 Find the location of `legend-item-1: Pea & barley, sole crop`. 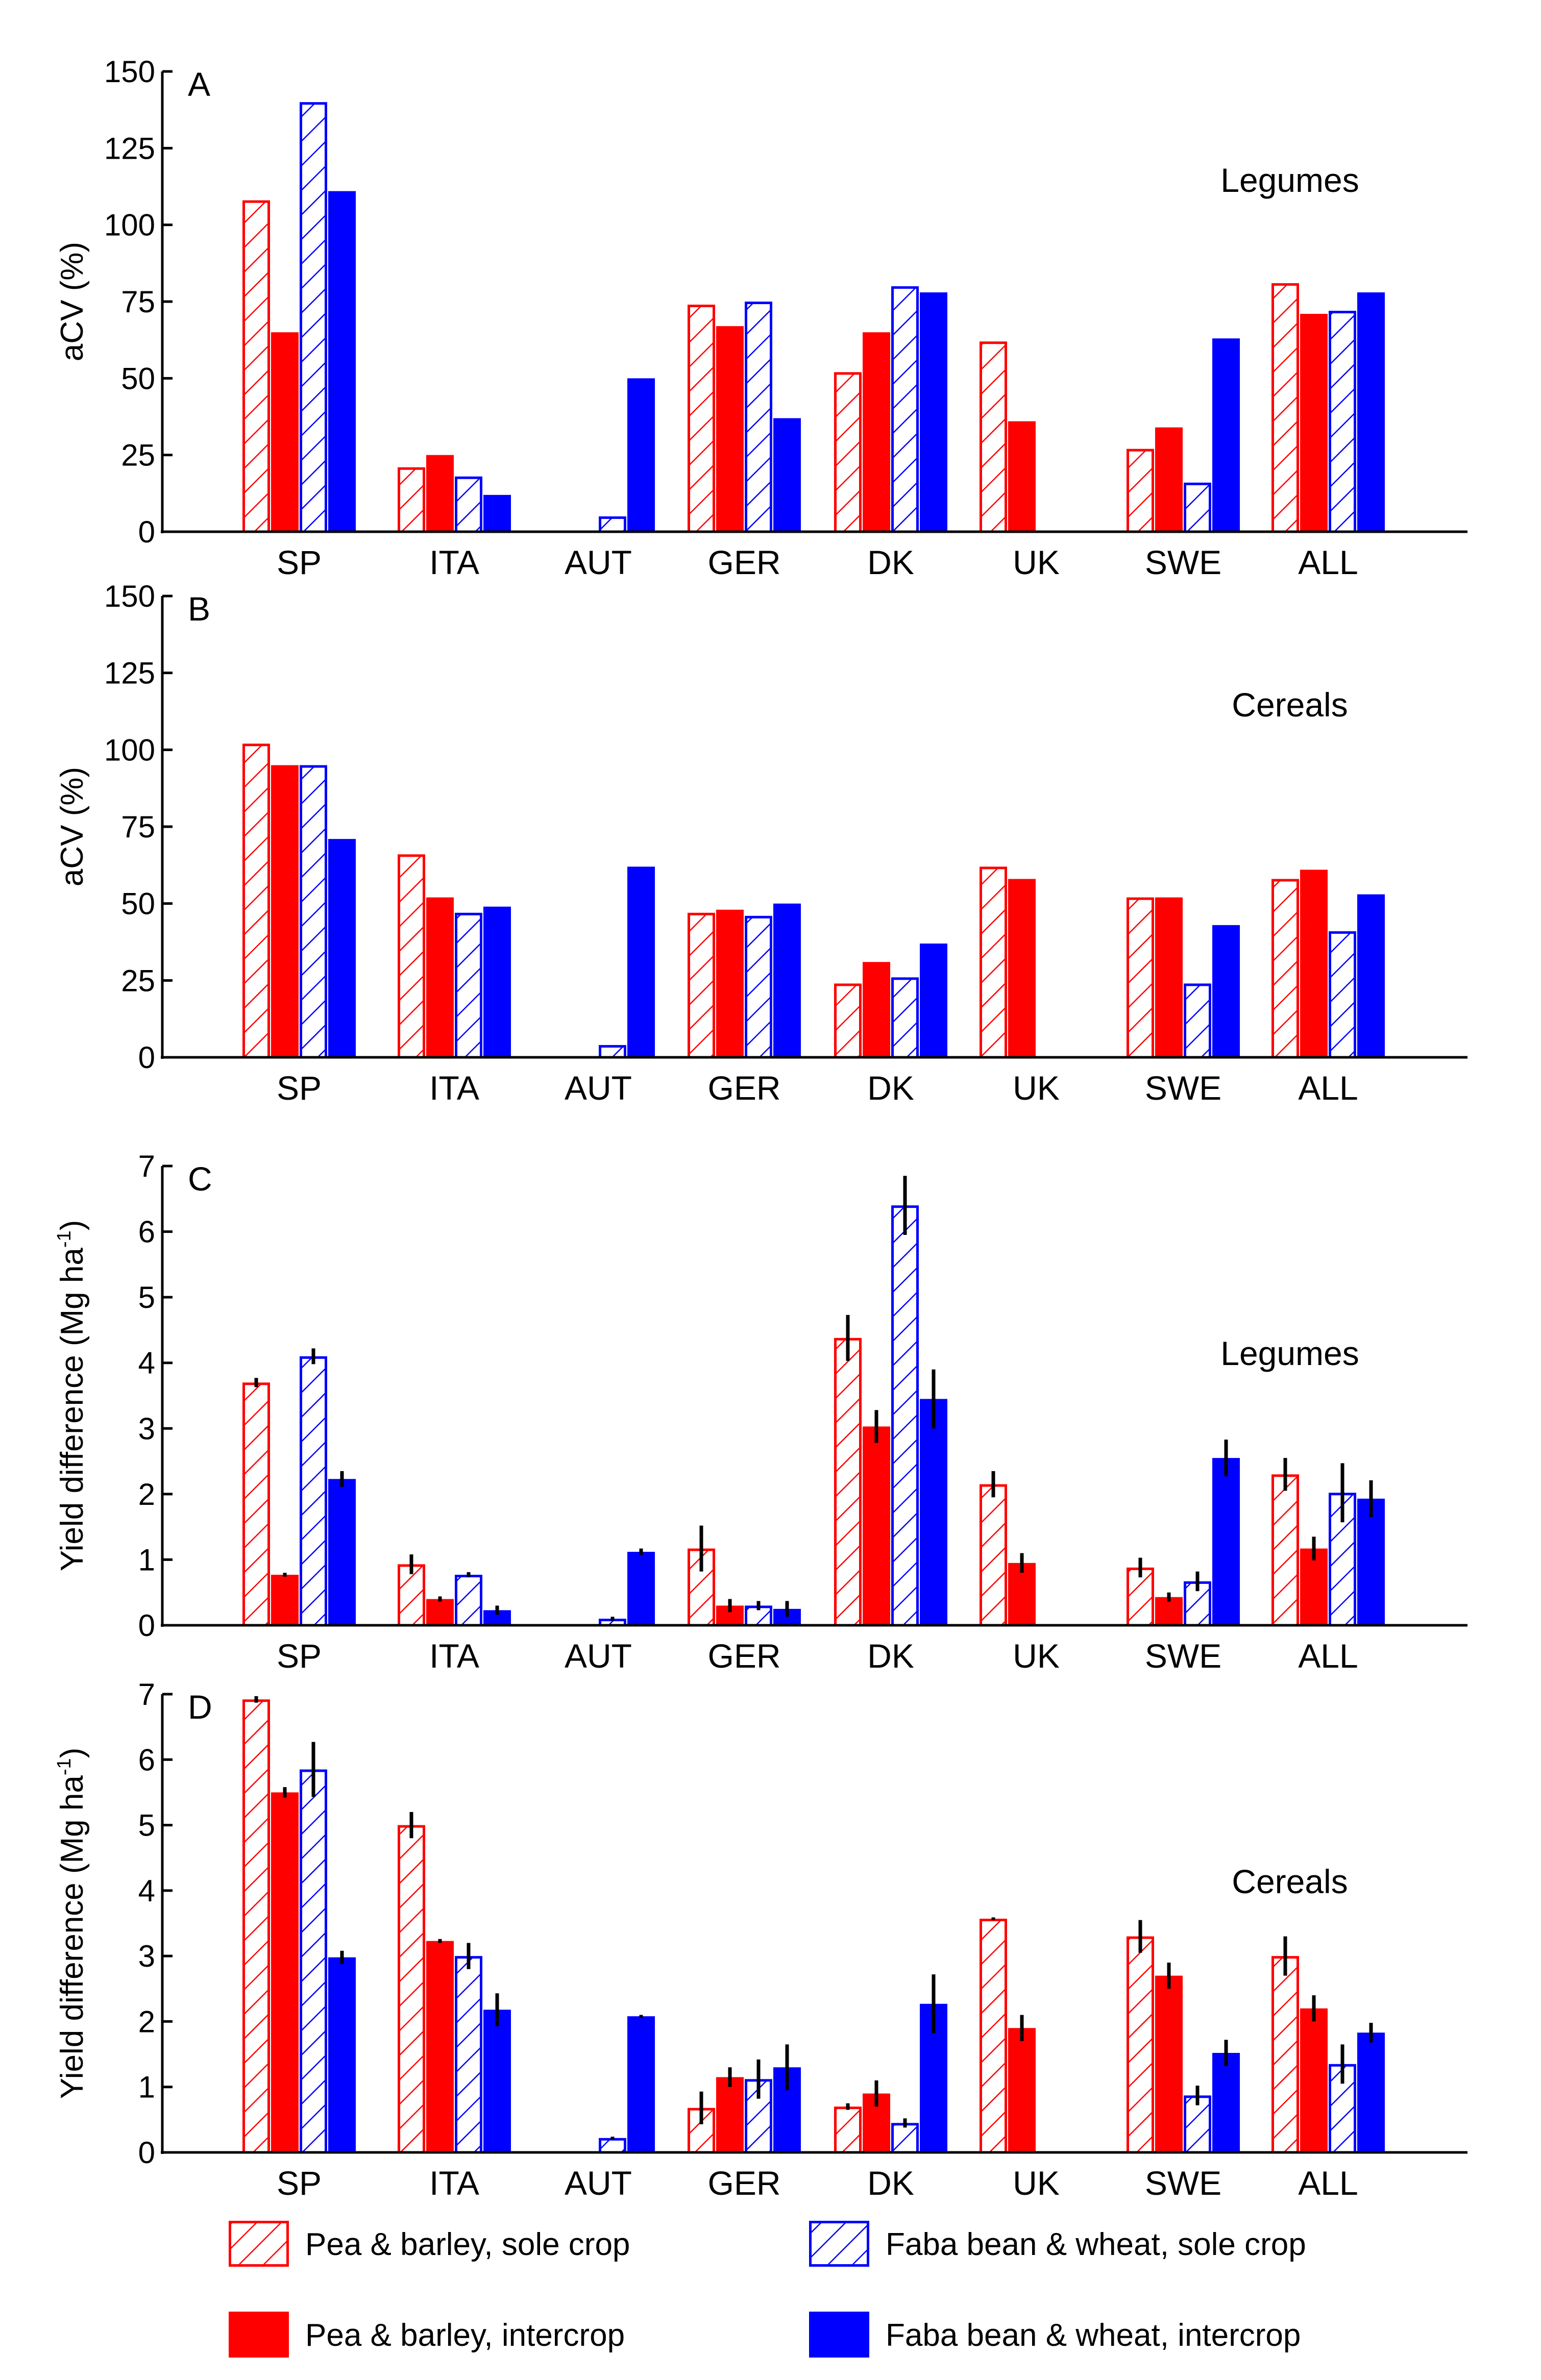

legend-item-1: Pea & barley, sole crop is located at coordinates (429, 2244).